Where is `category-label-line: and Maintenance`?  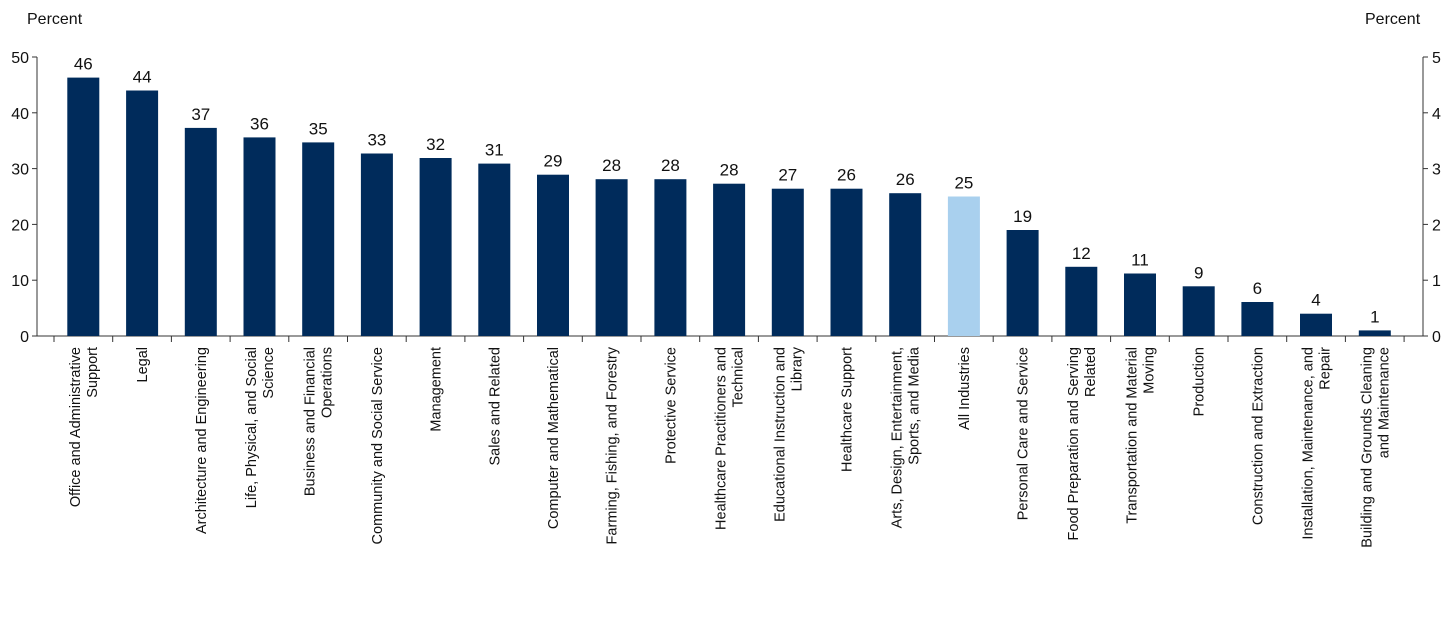
category-label-line: and Maintenance is located at coordinates (1384, 402).